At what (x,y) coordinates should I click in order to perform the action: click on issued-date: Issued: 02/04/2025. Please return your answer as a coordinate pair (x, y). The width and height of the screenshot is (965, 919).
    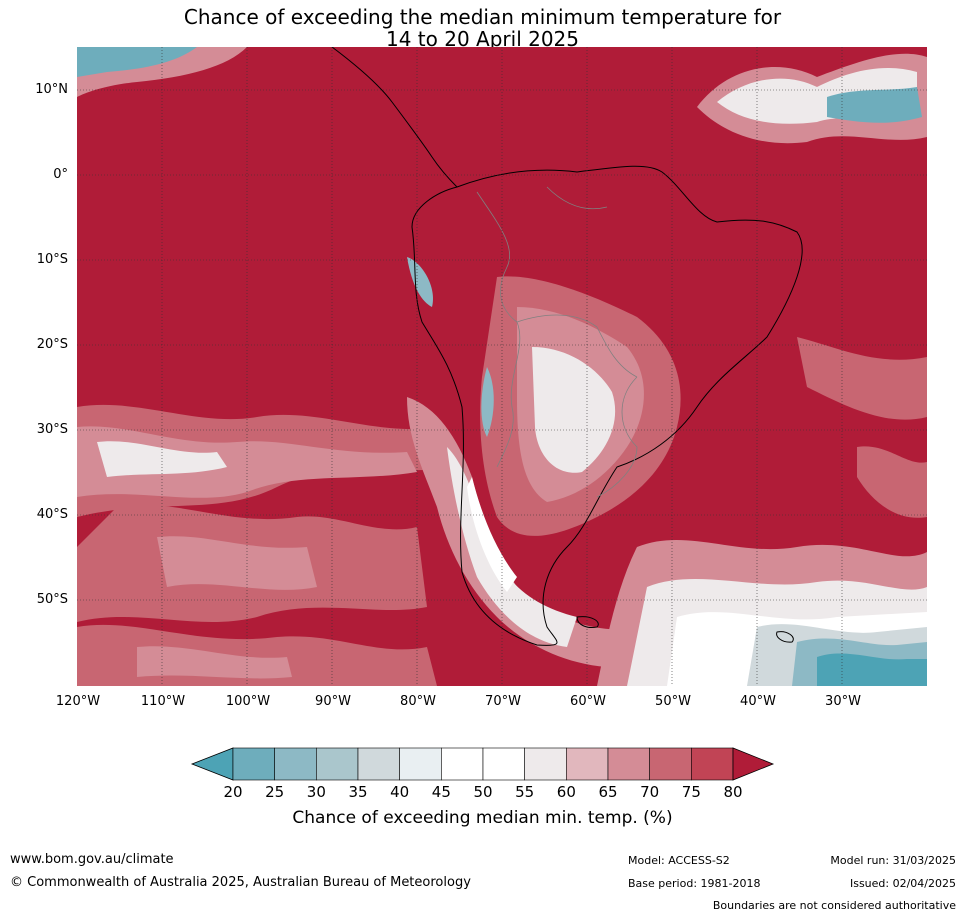
    Looking at the image, I should click on (902, 883).